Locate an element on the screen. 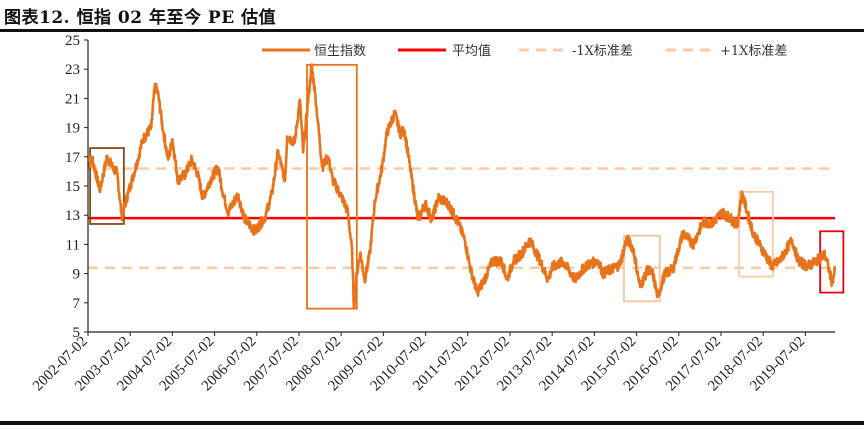  y-tick-label: 9 is located at coordinates (77, 275).